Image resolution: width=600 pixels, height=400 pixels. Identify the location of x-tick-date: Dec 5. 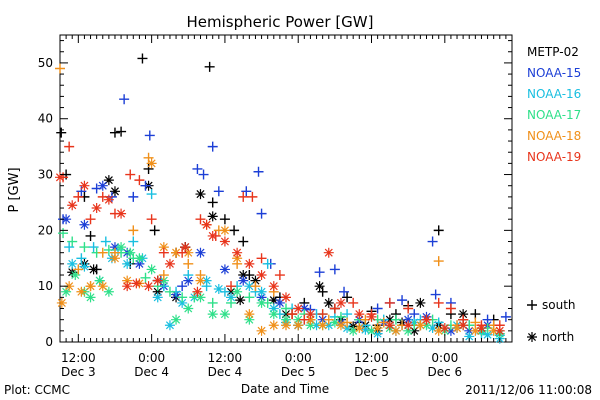
(298, 372).